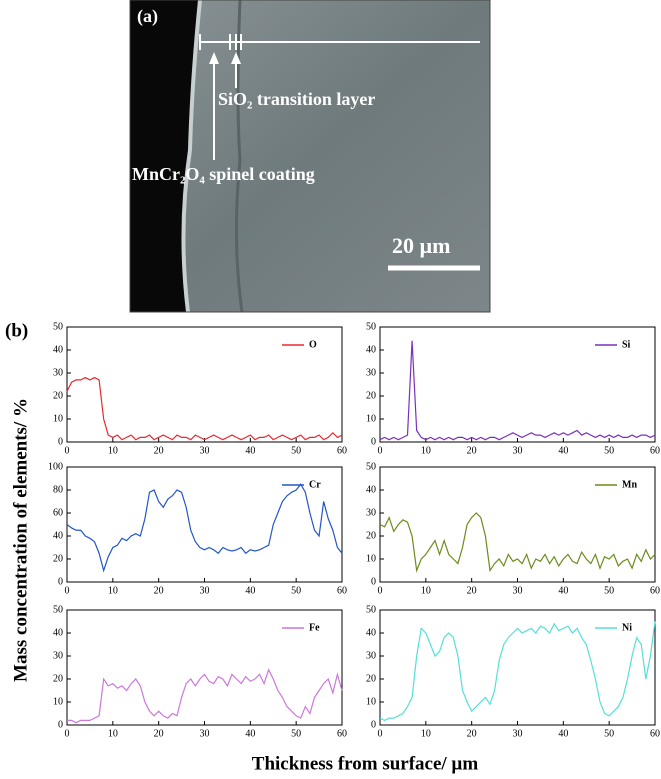  What do you see at coordinates (147, 16) in the screenshot?
I see `panel-a-label: (a)` at bounding box center [147, 16].